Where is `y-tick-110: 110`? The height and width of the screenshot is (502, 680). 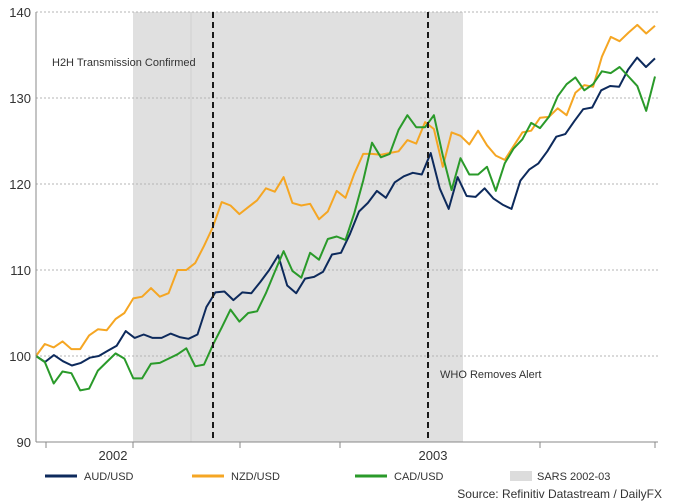 y-tick-110: 110 is located at coordinates (20, 270).